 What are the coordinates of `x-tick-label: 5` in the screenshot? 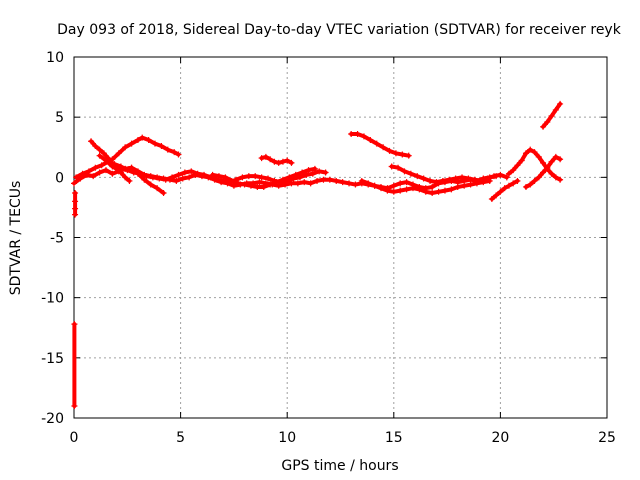 It's located at (180, 438).